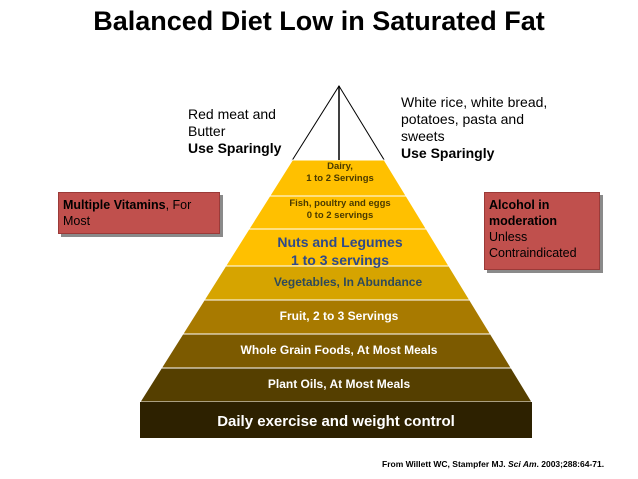 Image resolution: width=638 pixels, height=479 pixels. What do you see at coordinates (340, 203) in the screenshot?
I see `tier-fish-line1: Fish, poultry and eggs` at bounding box center [340, 203].